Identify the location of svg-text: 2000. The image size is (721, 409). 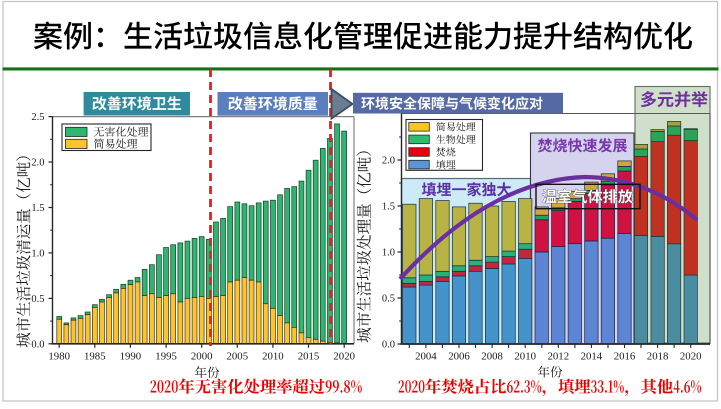
(202, 356).